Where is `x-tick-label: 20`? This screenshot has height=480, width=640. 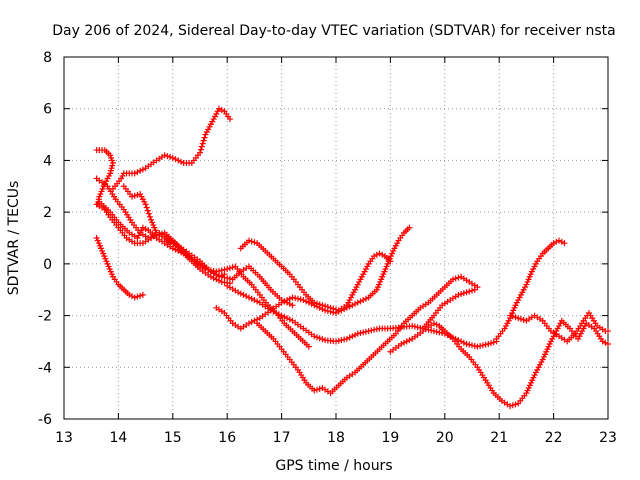 x-tick-label: 20 is located at coordinates (445, 438).